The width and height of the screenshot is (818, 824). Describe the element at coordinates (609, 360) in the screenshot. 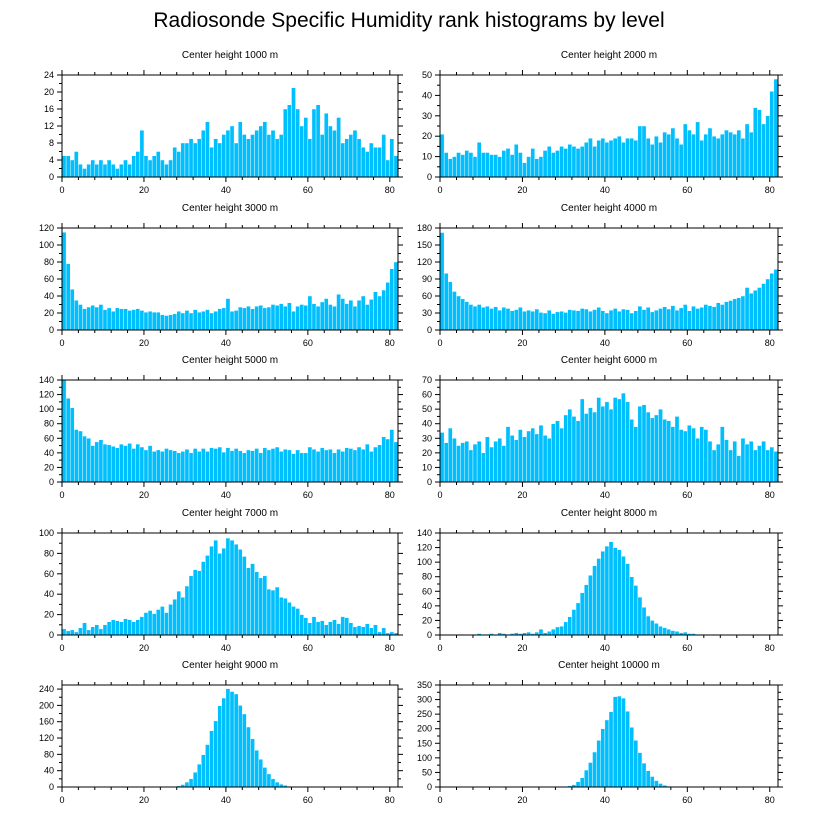

I see `panel-title: Center height 6000 m` at that location.